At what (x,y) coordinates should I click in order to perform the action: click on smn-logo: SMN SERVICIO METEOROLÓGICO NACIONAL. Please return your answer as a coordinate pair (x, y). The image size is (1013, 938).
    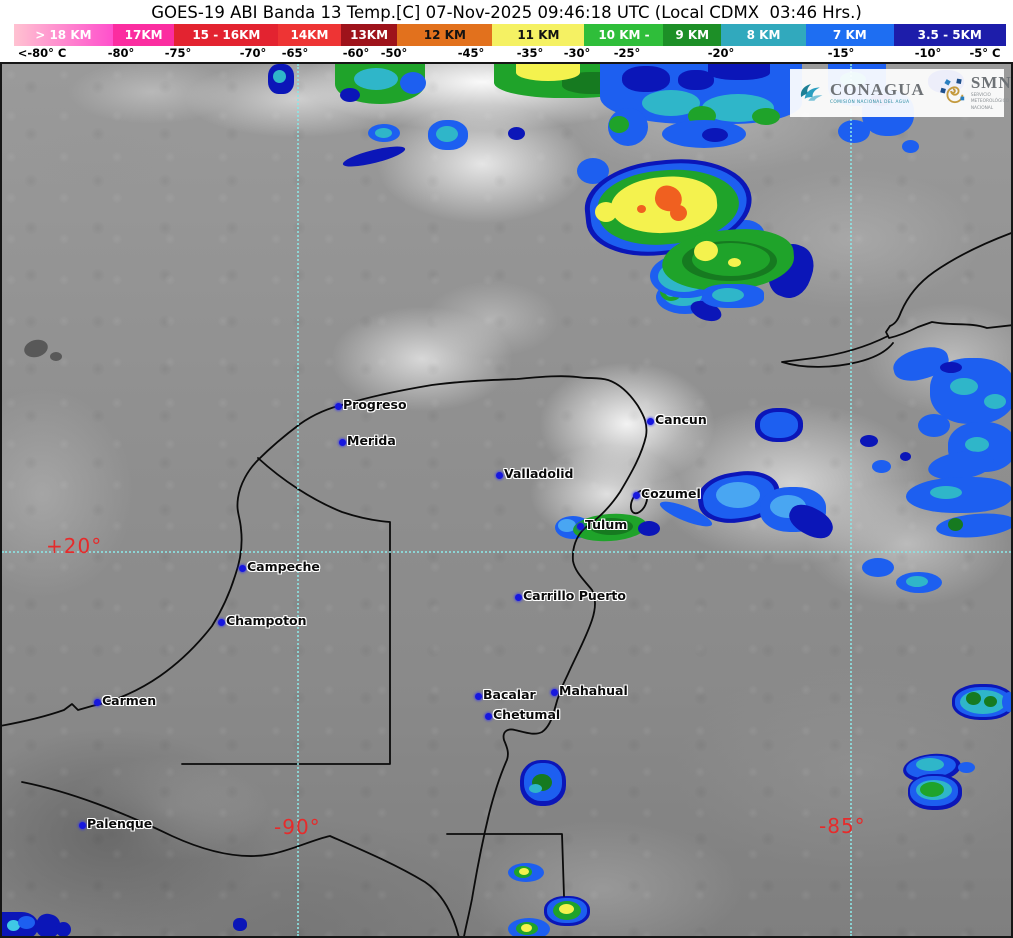
    Looking at the image, I should click on (975, 92).